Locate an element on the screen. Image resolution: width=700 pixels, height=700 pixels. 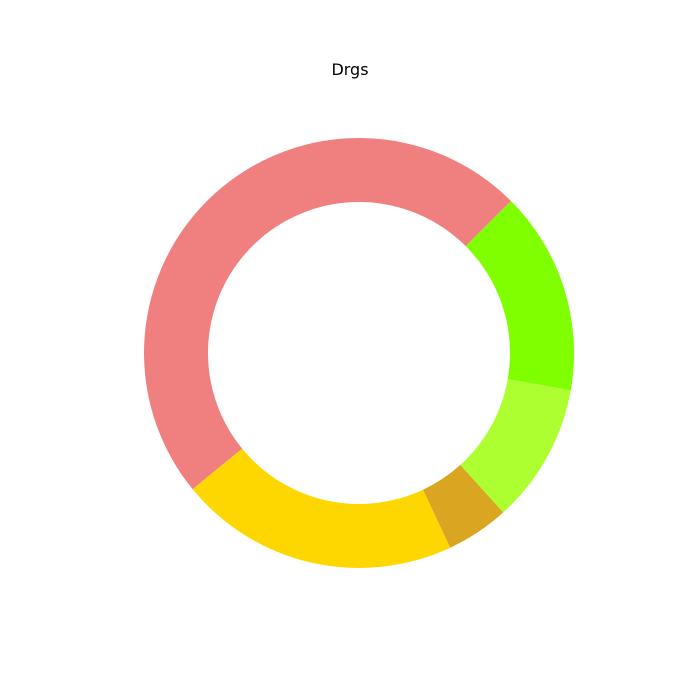
chart-title: Drgs is located at coordinates (350, 69).